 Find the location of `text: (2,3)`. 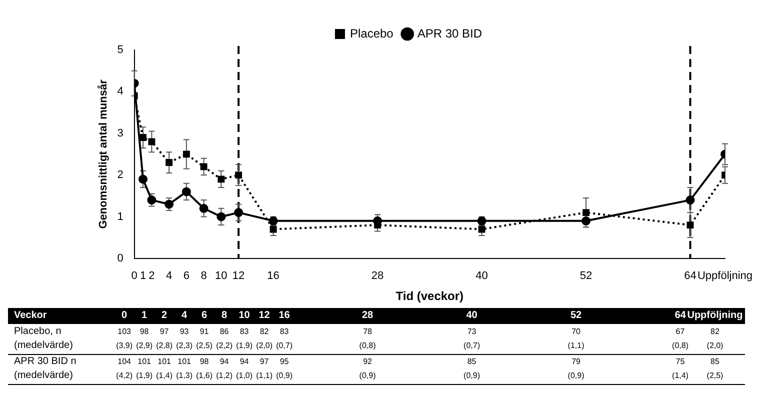

text: (2,3) is located at coordinates (184, 345).